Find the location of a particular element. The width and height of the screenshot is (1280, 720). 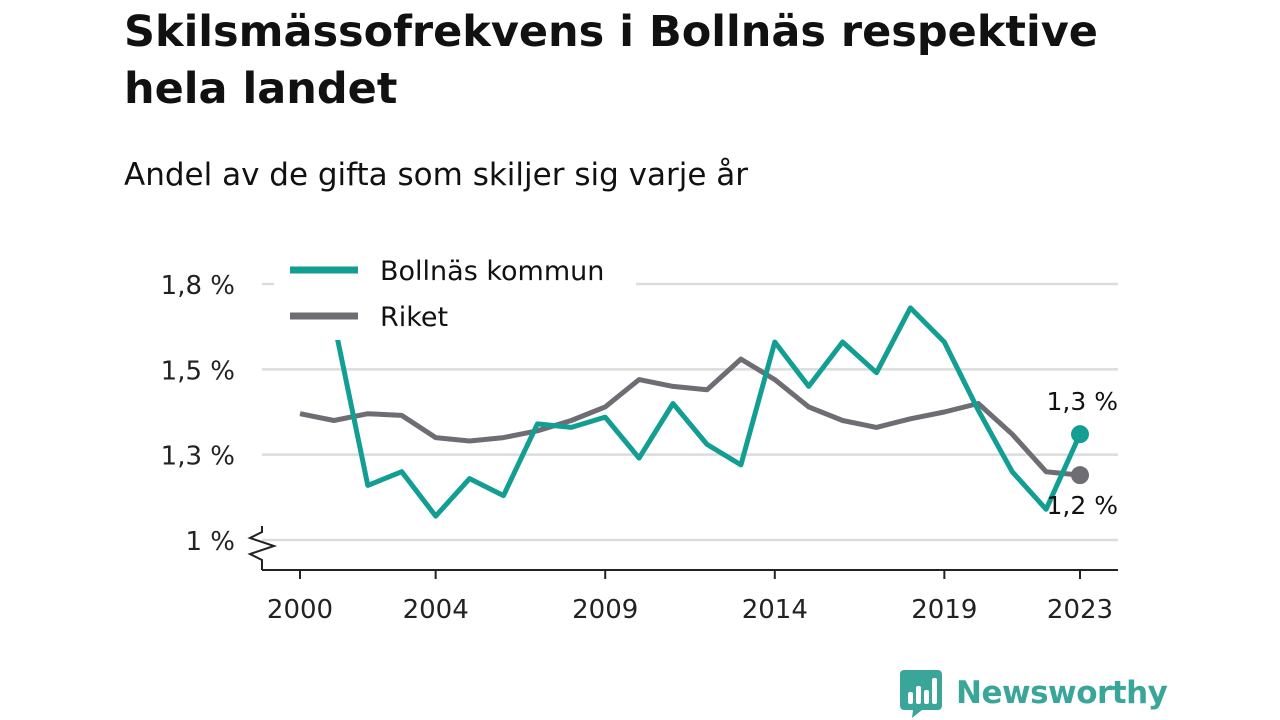

newsworthy-logo: Newsworthy is located at coordinates (1034, 693).